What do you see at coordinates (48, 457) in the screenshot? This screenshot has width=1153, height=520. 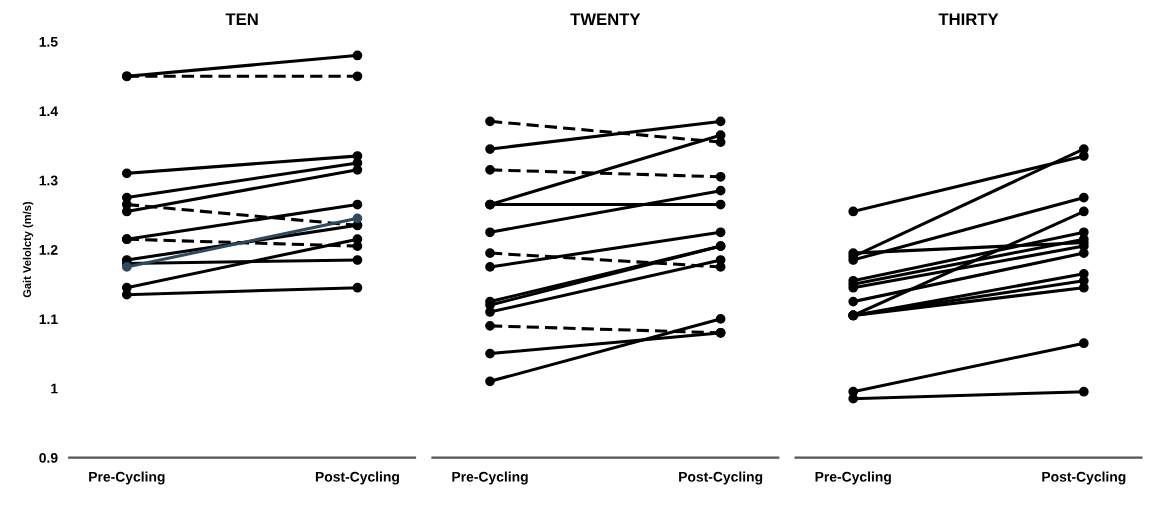 I see `y-tick-label: 0.9` at bounding box center [48, 457].